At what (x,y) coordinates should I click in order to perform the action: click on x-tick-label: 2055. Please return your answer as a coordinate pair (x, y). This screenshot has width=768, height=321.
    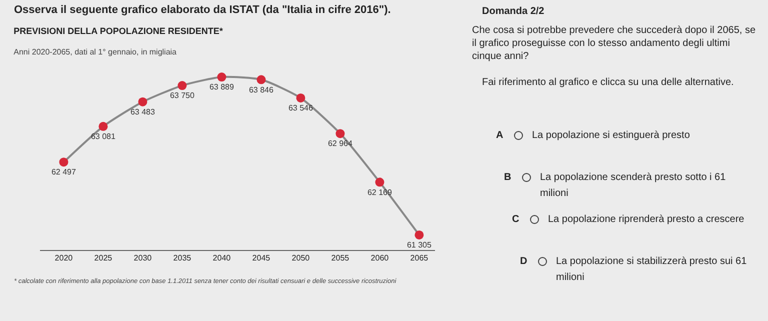
    Looking at the image, I should click on (340, 258).